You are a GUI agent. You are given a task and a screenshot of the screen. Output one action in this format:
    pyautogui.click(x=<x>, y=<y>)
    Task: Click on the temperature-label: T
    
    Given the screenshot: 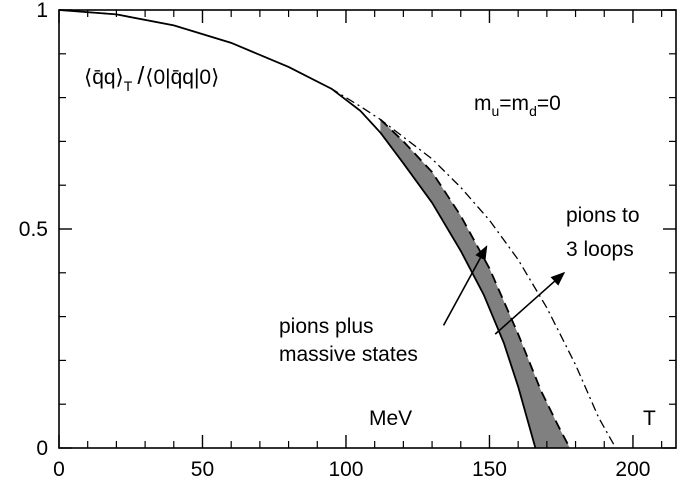 What is the action you would take?
    pyautogui.click(x=649, y=418)
    